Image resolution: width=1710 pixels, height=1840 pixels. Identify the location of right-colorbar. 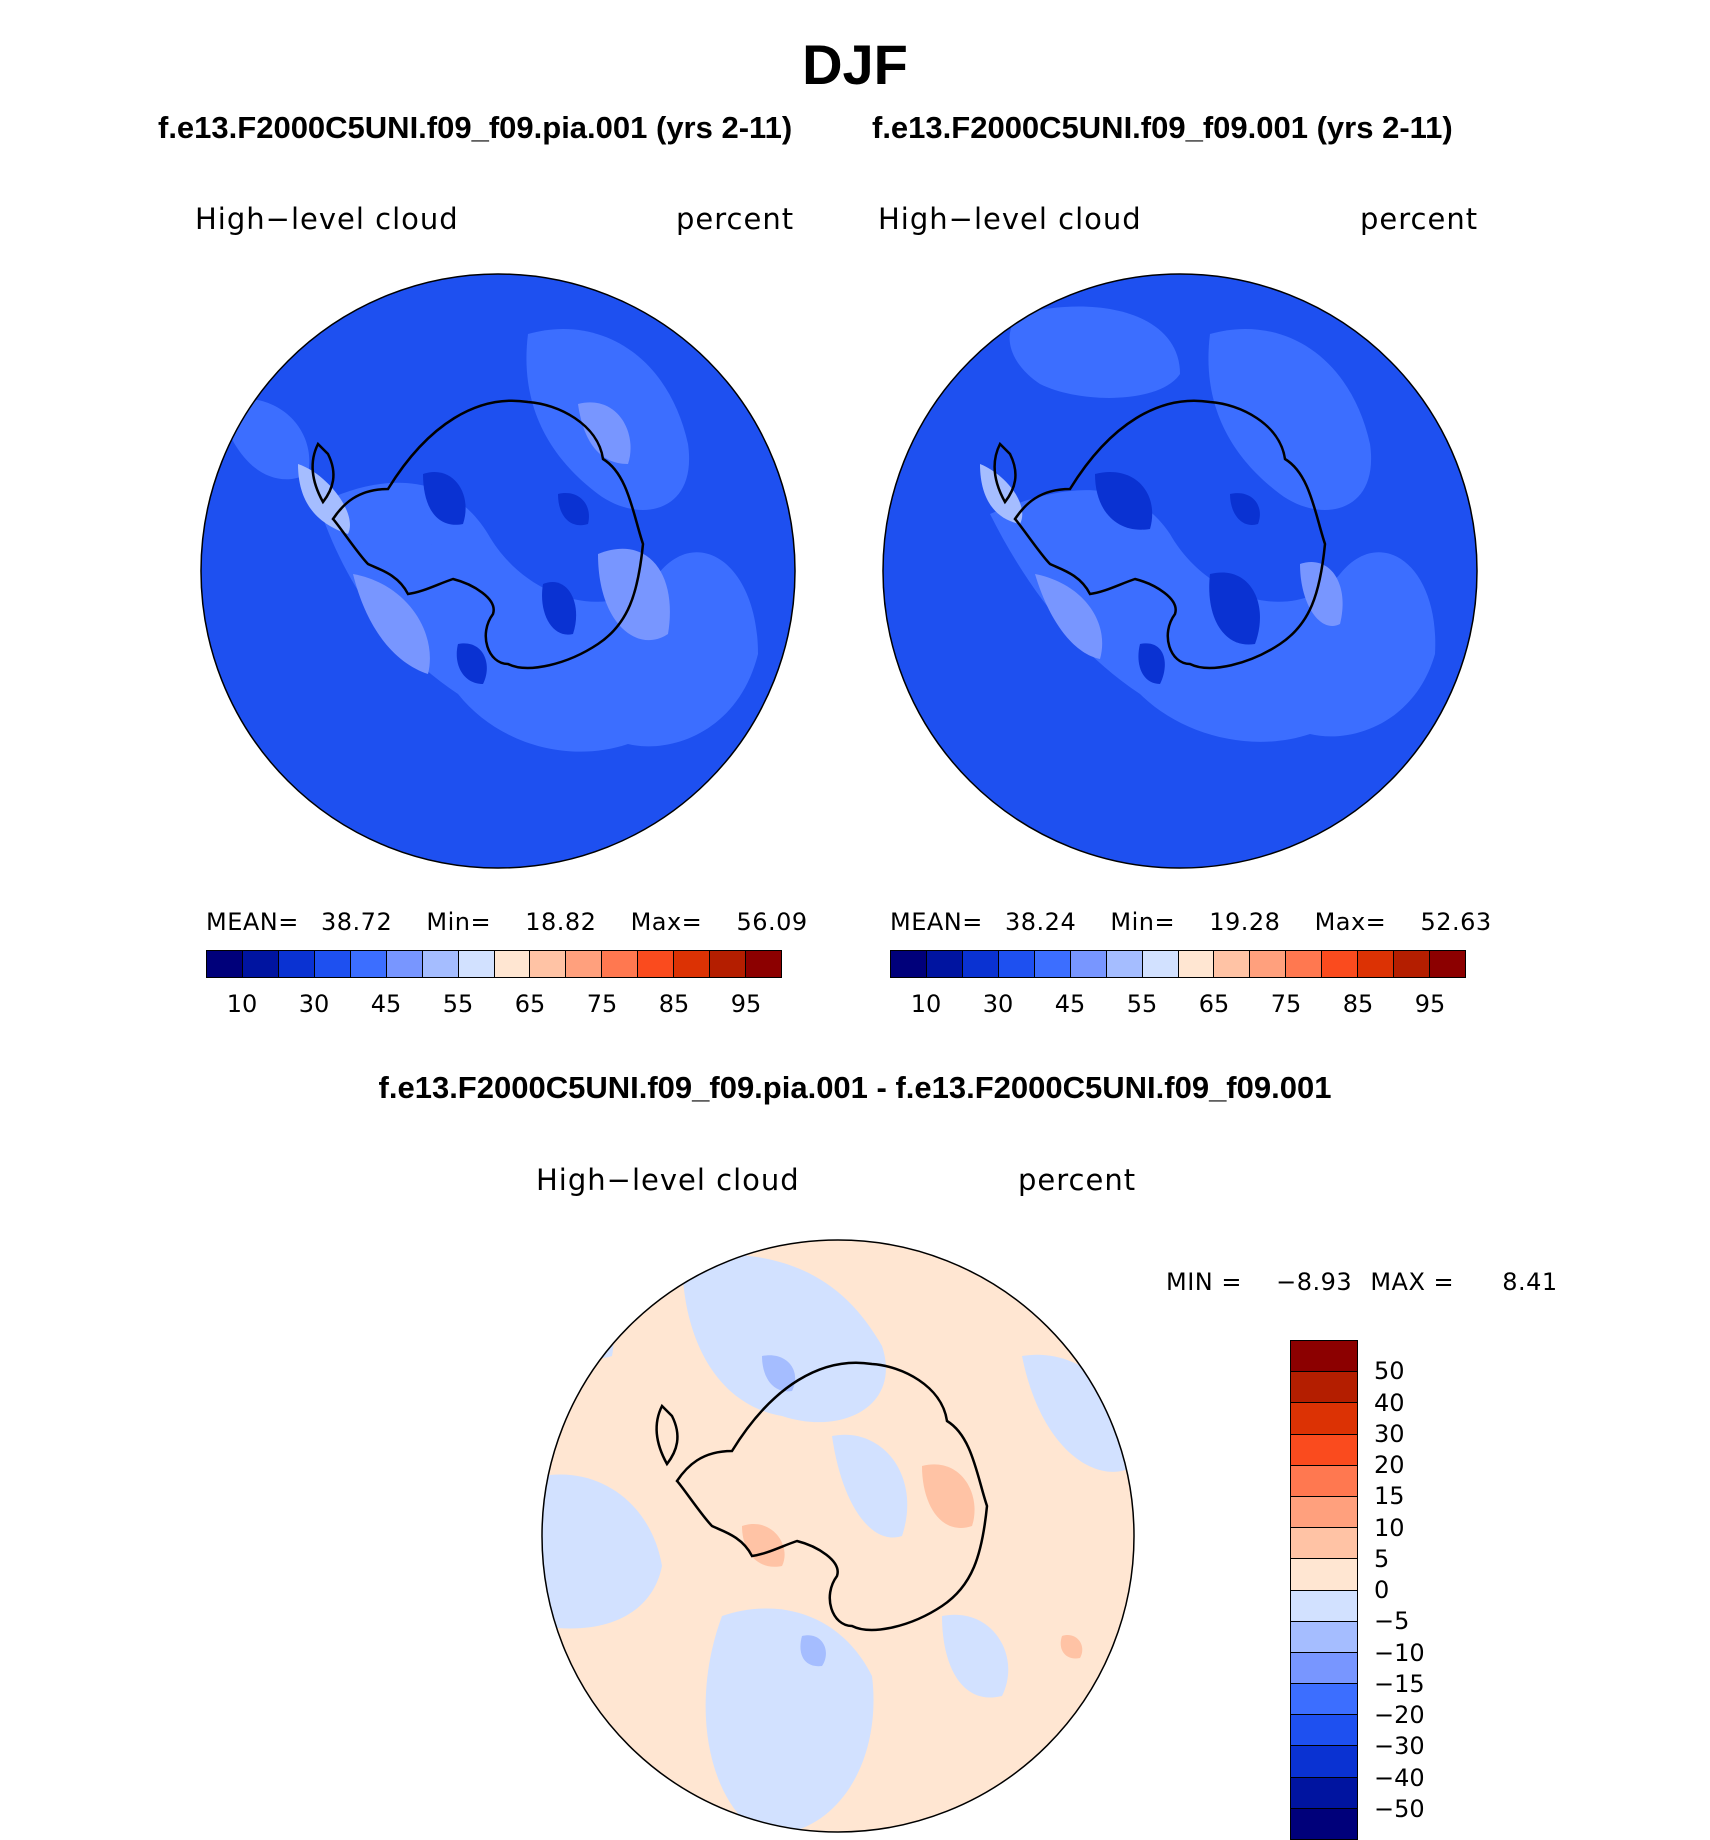
(1178, 964).